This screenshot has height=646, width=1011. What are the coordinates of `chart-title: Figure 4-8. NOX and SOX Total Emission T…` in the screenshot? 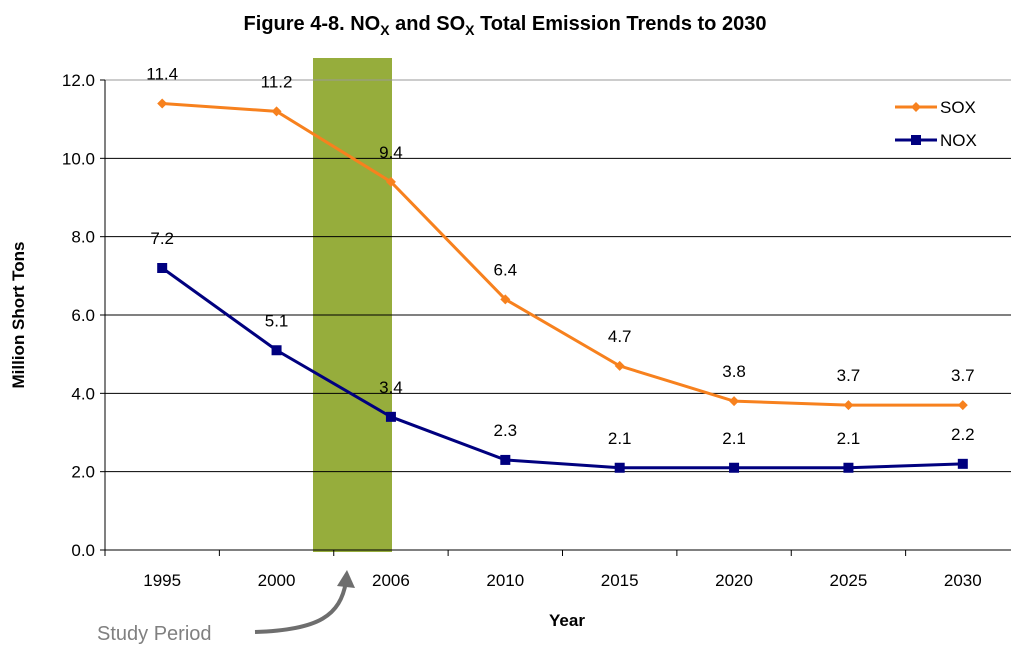 It's located at (505, 25).